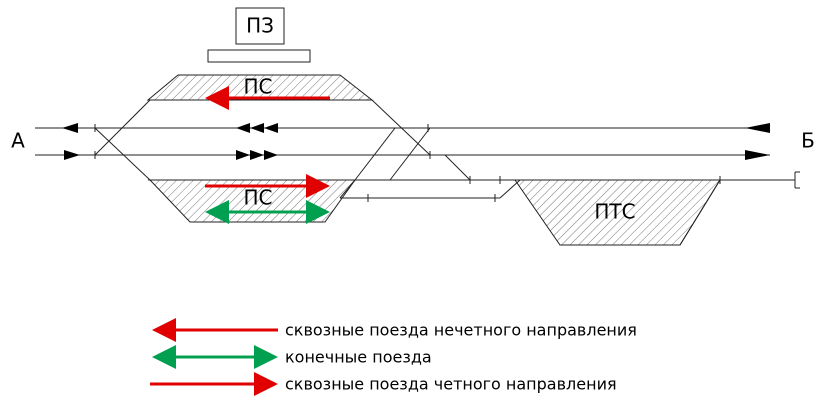 This screenshot has height=412, width=823. I want to click on freight-label: ПТС, so click(614, 212).